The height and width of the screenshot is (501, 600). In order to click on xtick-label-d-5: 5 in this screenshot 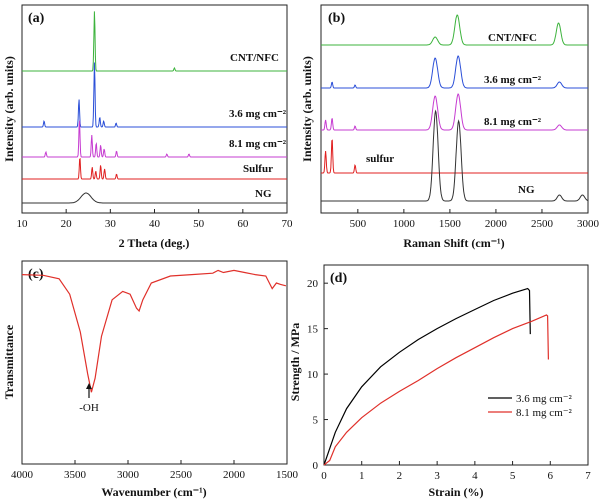, I will do `click(513, 476)`.